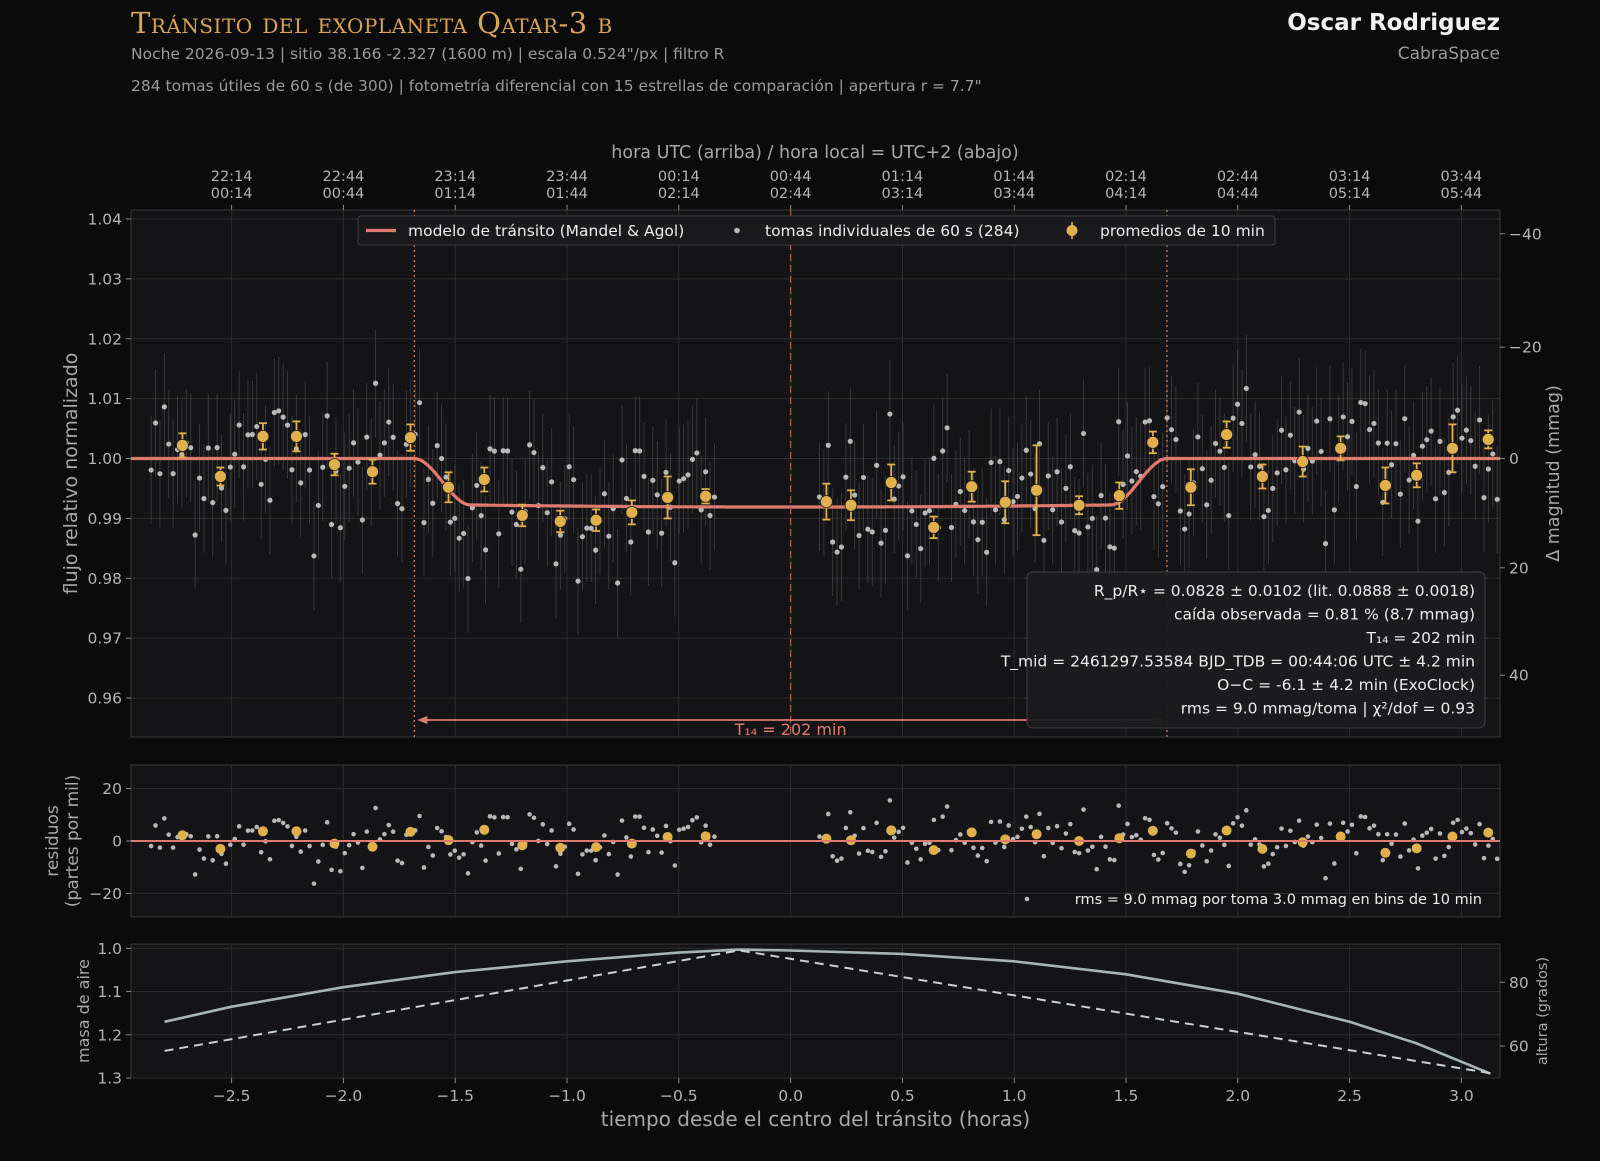 Image resolution: width=1600 pixels, height=1161 pixels. What do you see at coordinates (455, 1096) in the screenshot?
I see `x-tick-label: −1.5` at bounding box center [455, 1096].